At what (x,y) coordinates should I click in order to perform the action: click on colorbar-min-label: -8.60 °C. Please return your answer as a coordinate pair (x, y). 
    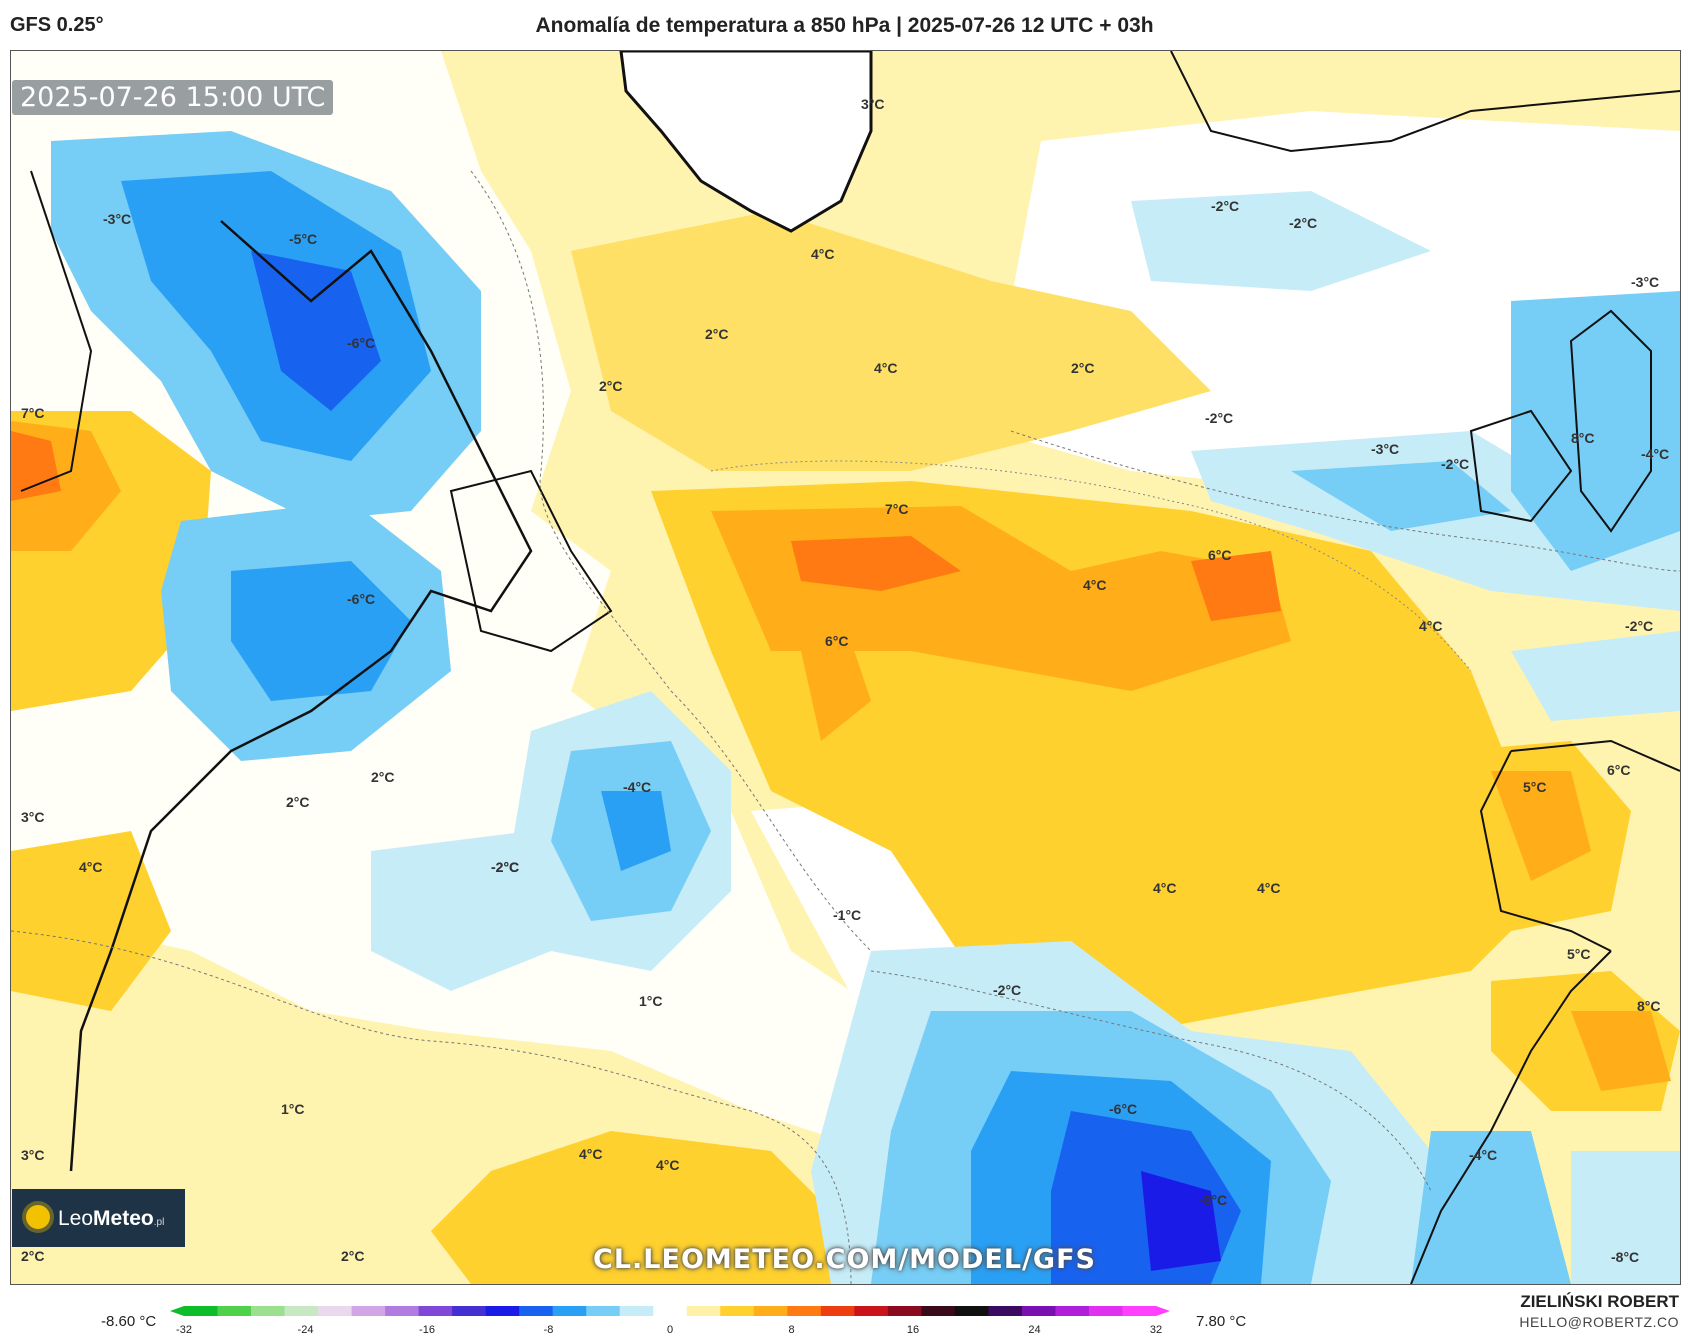
    Looking at the image, I should click on (129, 1321).